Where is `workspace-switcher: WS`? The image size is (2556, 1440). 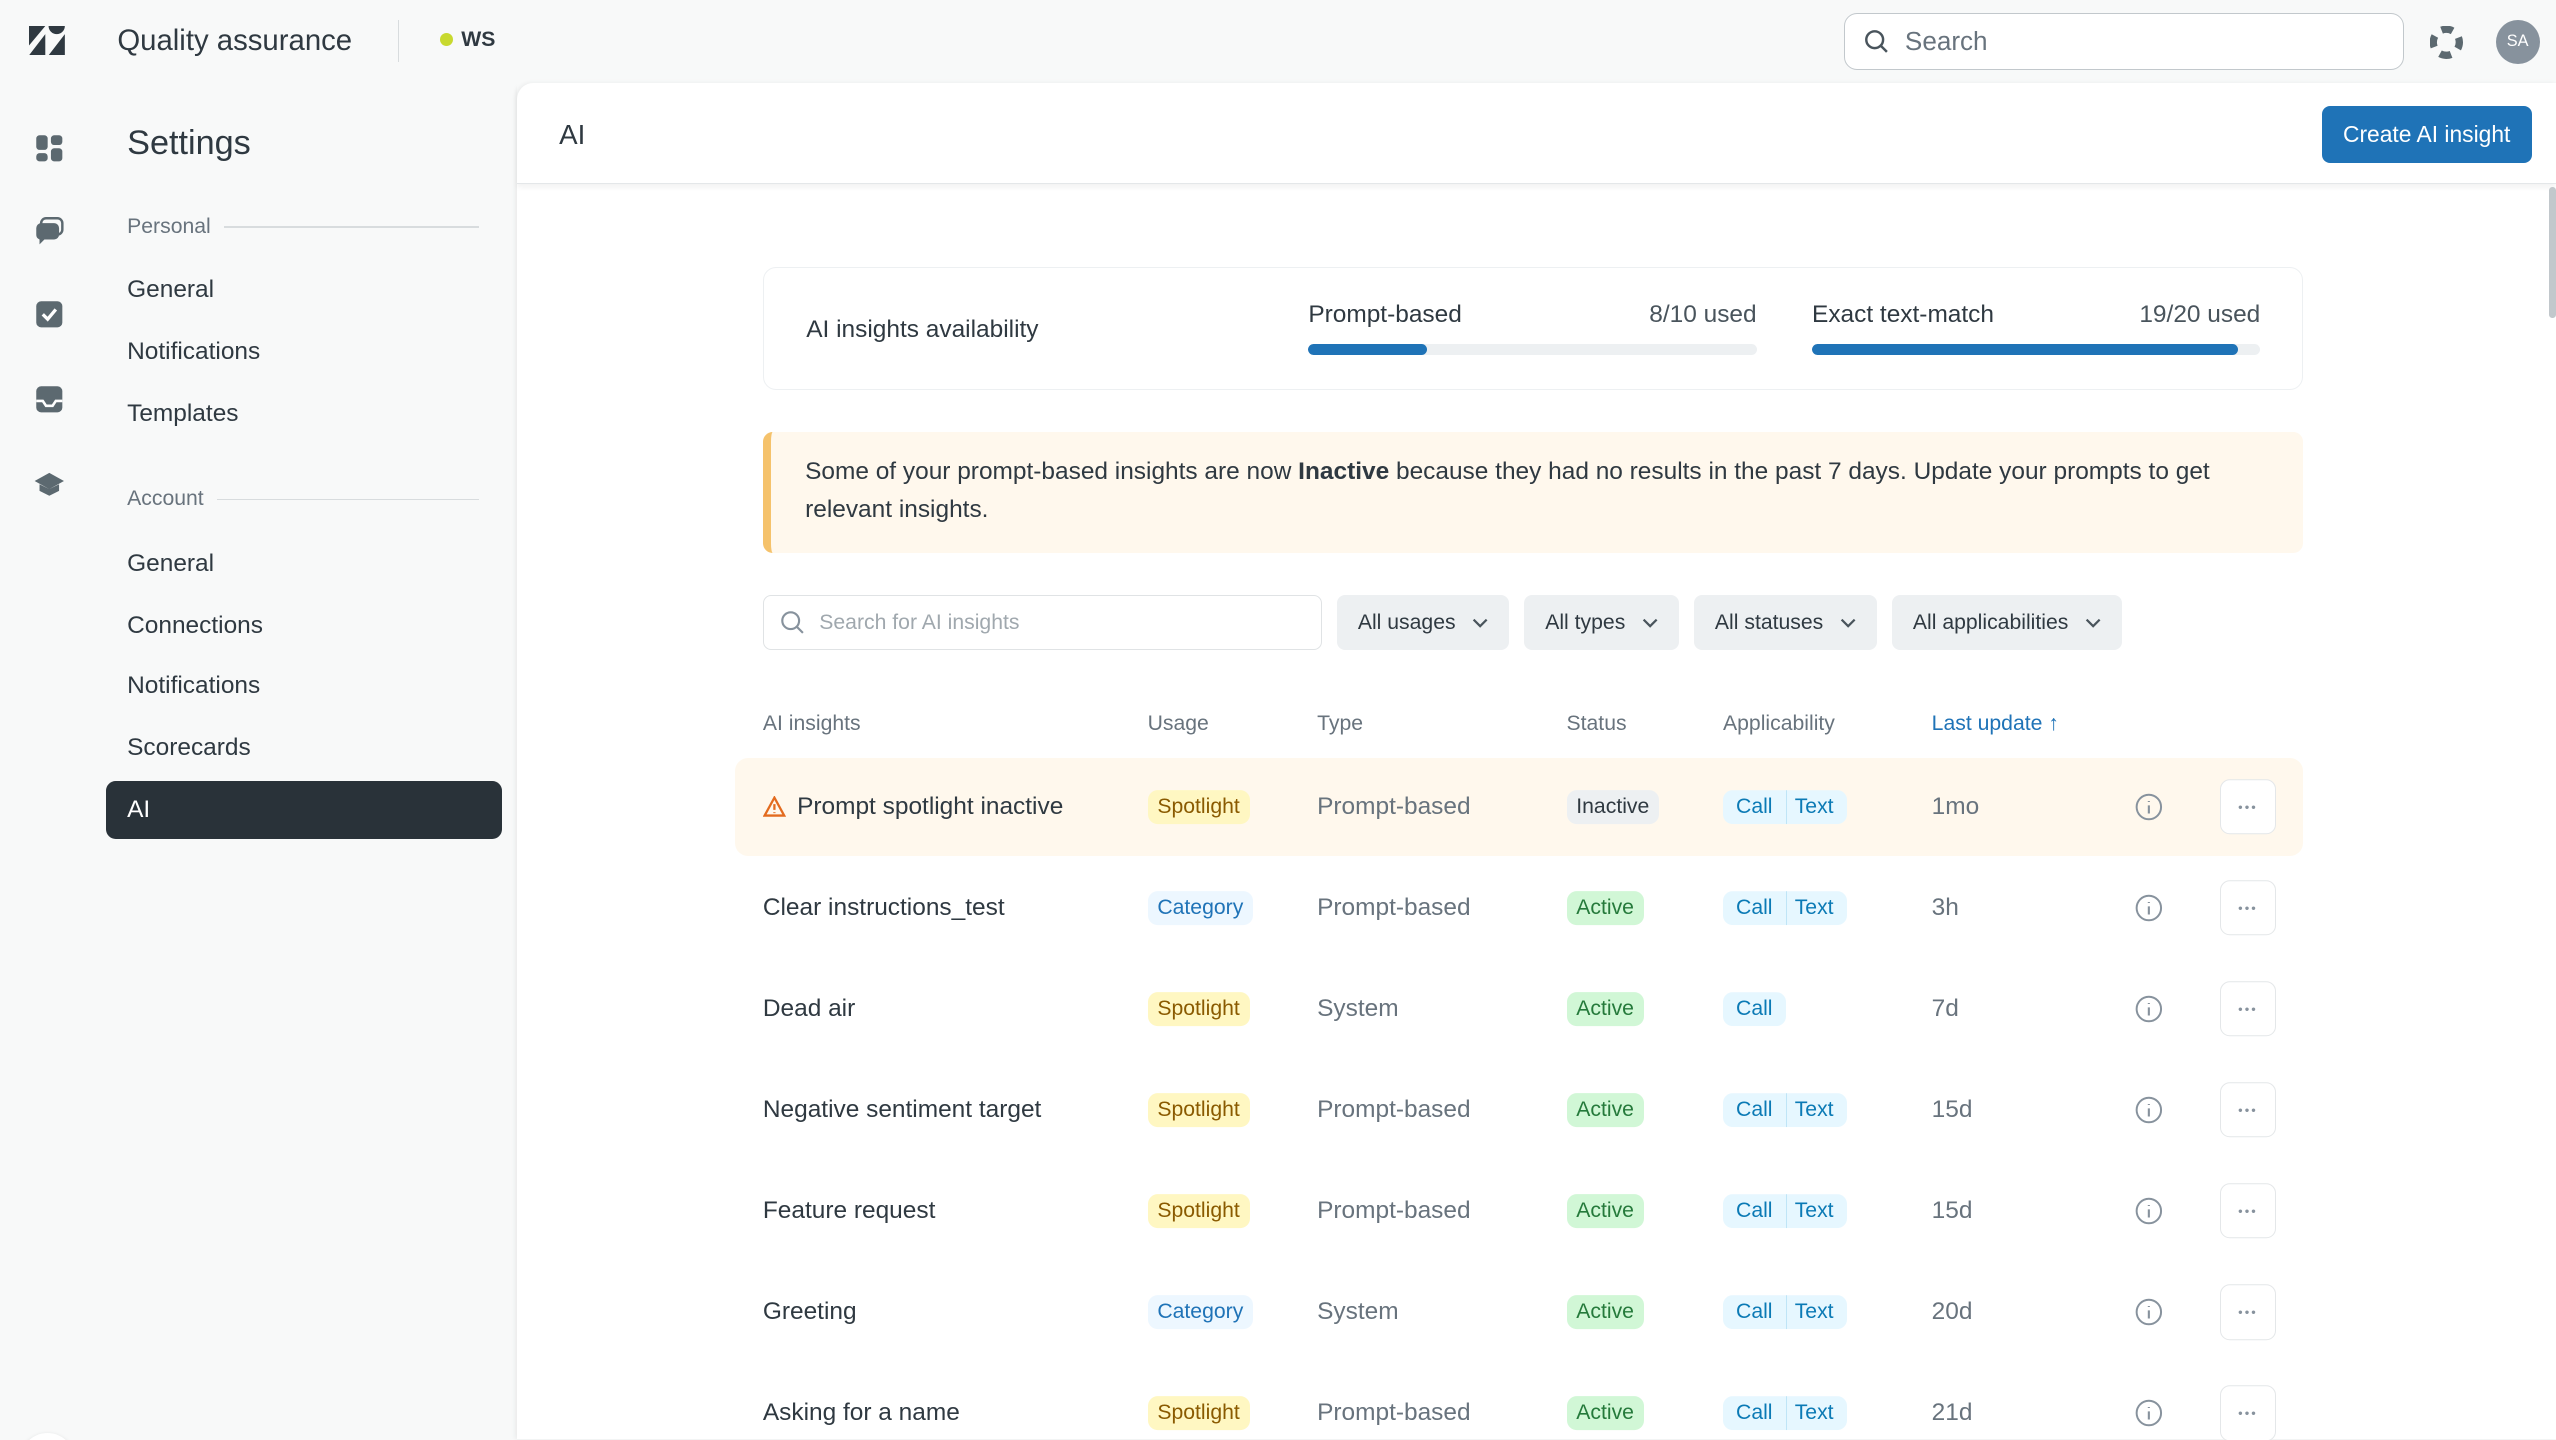
workspace-switcher: WS is located at coordinates (467, 40).